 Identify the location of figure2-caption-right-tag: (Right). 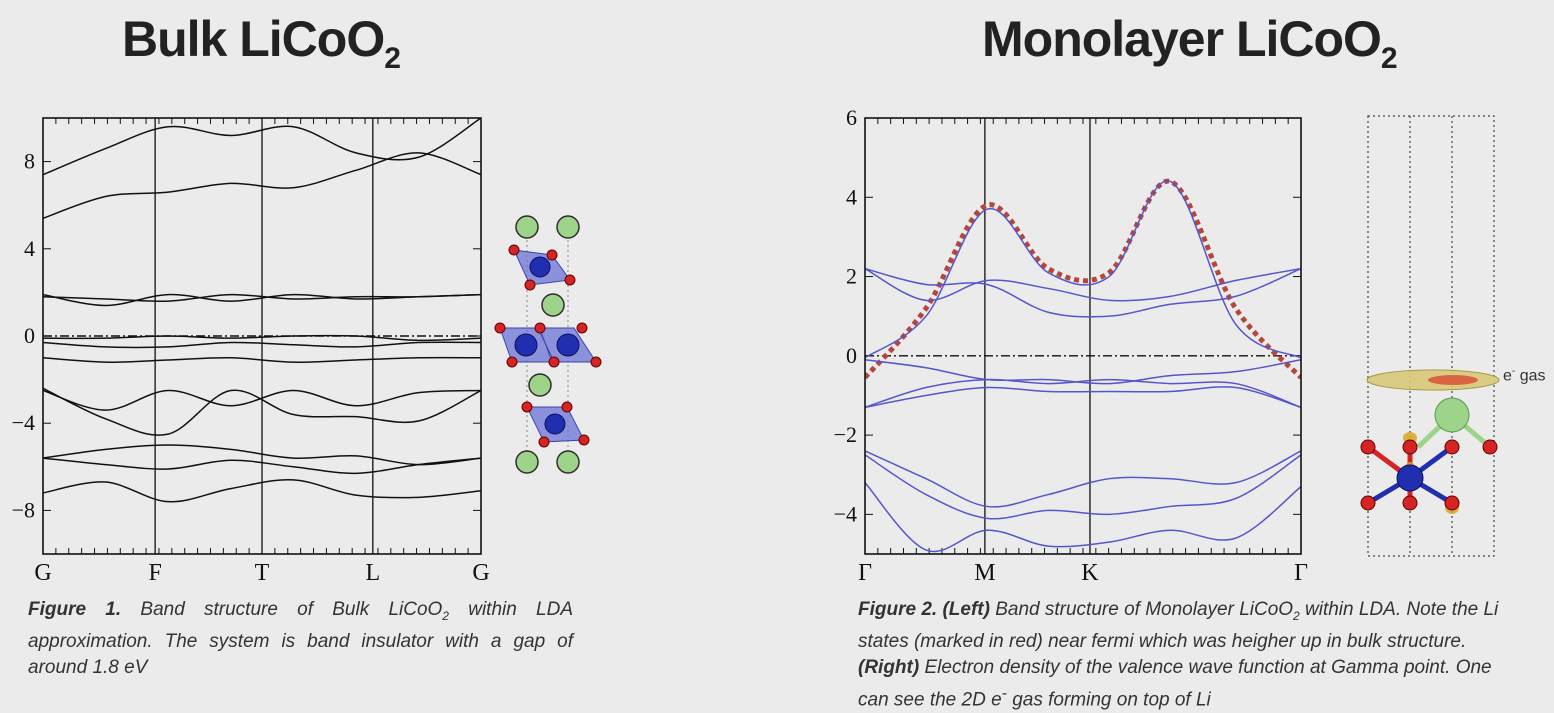
(889, 667).